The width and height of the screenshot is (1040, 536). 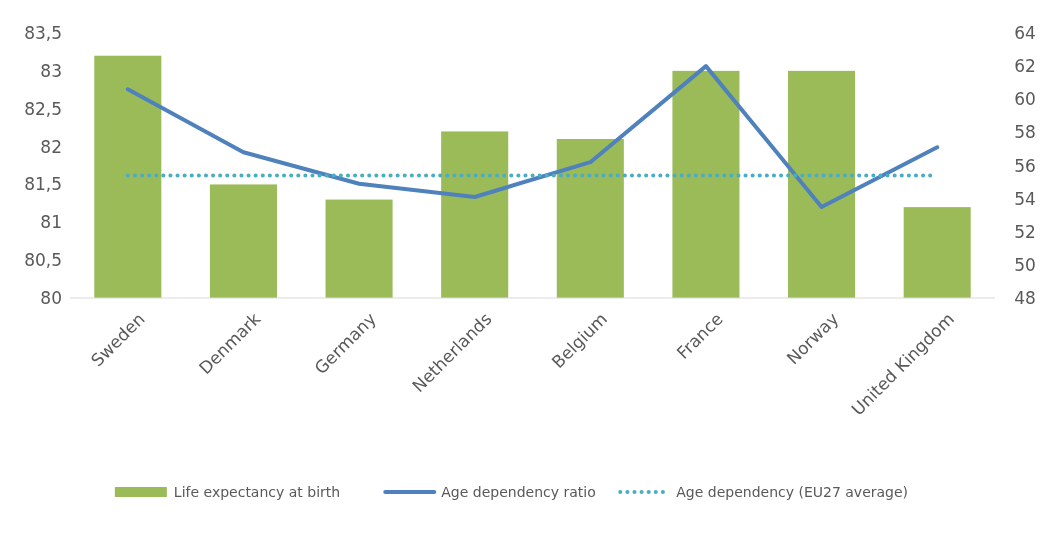 I want to click on y2-tick-label: 62, so click(x=1025, y=66).